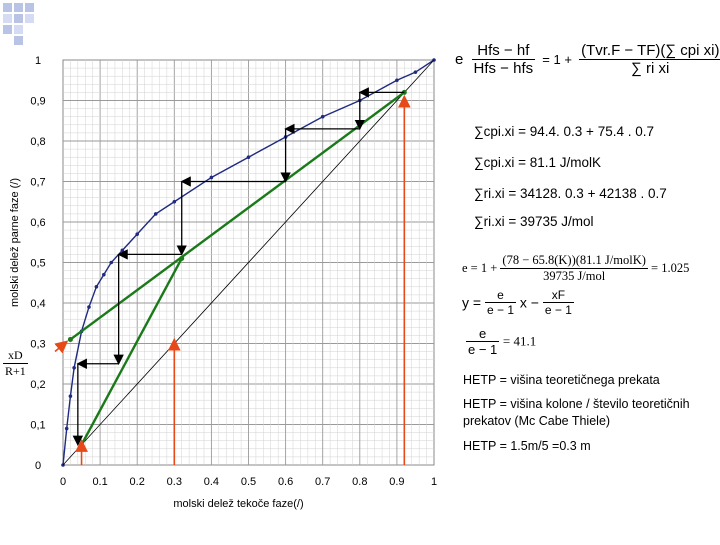 The width and height of the screenshot is (720, 545). What do you see at coordinates (564, 131) in the screenshot?
I see `calc-line-1: ∑cpi.xi = 94.4. 0.3 + 75.4 . 0.7` at bounding box center [564, 131].